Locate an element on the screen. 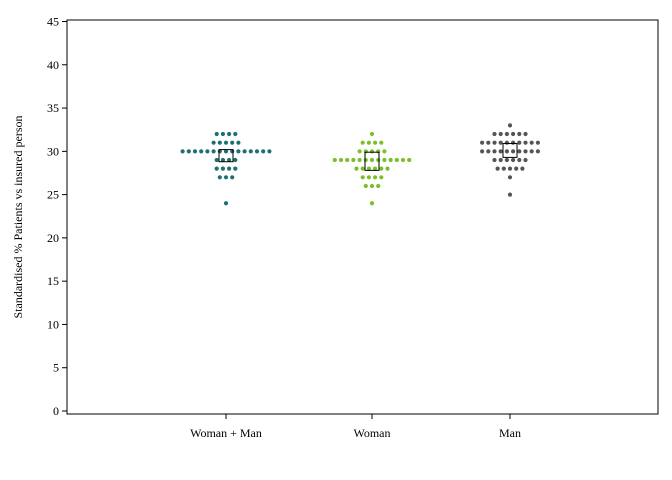 This screenshot has width=672, height=480. x-tick-label: Woman is located at coordinates (371, 433).